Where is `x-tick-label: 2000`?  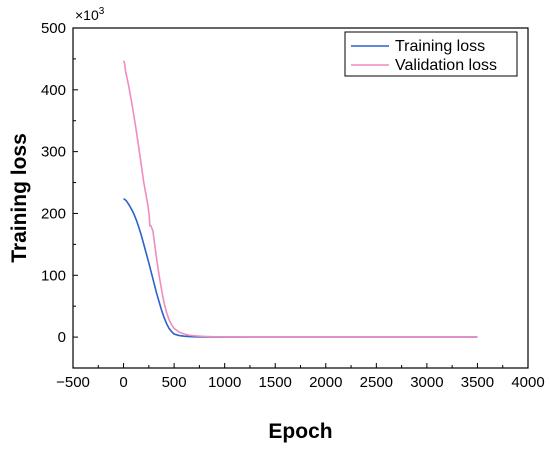 x-tick-label: 2000 is located at coordinates (325, 382).